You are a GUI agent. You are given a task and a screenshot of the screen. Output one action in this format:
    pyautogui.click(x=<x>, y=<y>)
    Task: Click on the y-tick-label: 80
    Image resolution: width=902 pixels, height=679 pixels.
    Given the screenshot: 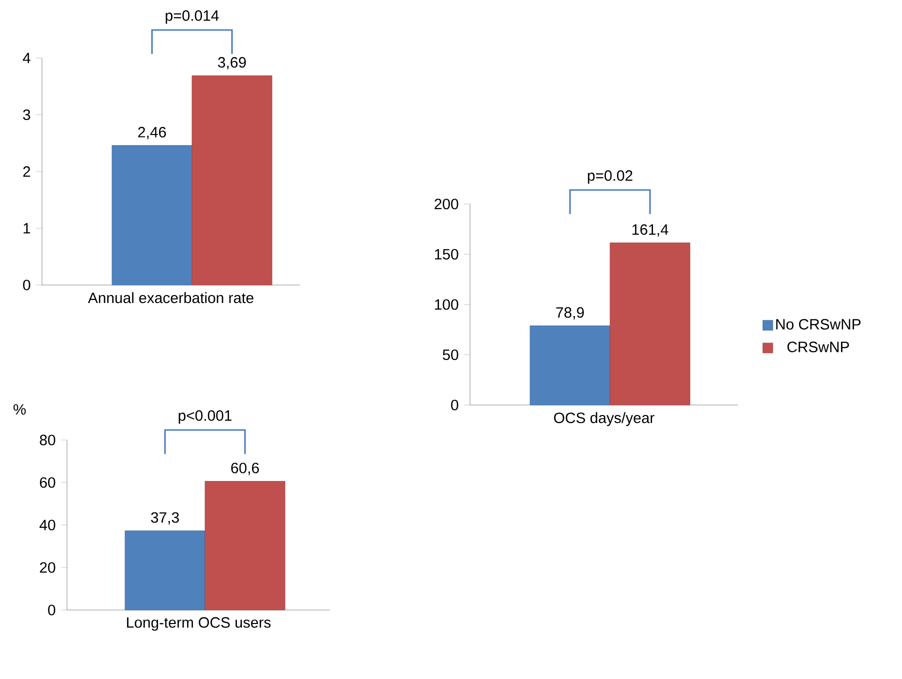 What is the action you would take?
    pyautogui.click(x=48, y=440)
    